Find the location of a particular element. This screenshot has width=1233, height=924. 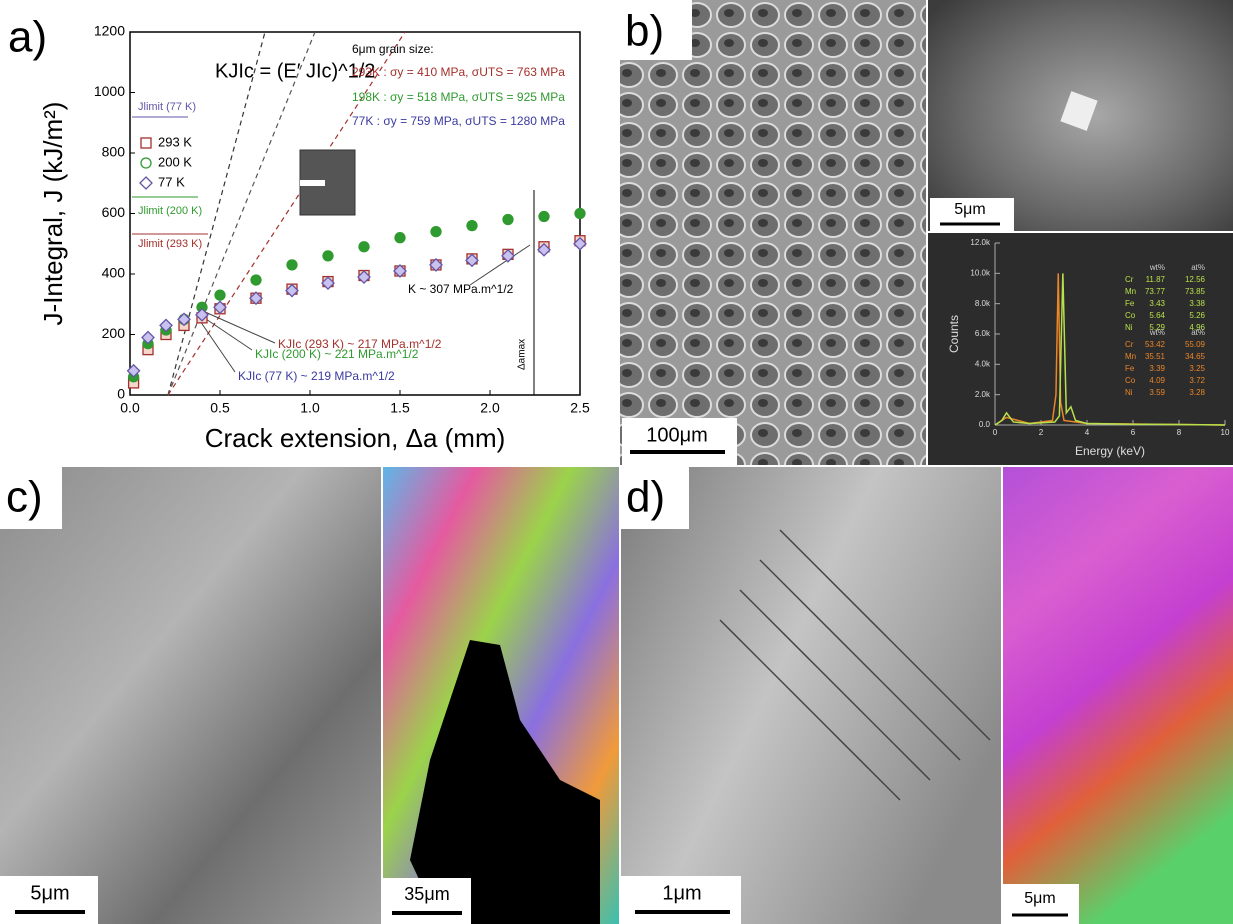

x-tick-label: 1.0 is located at coordinates (310, 408).